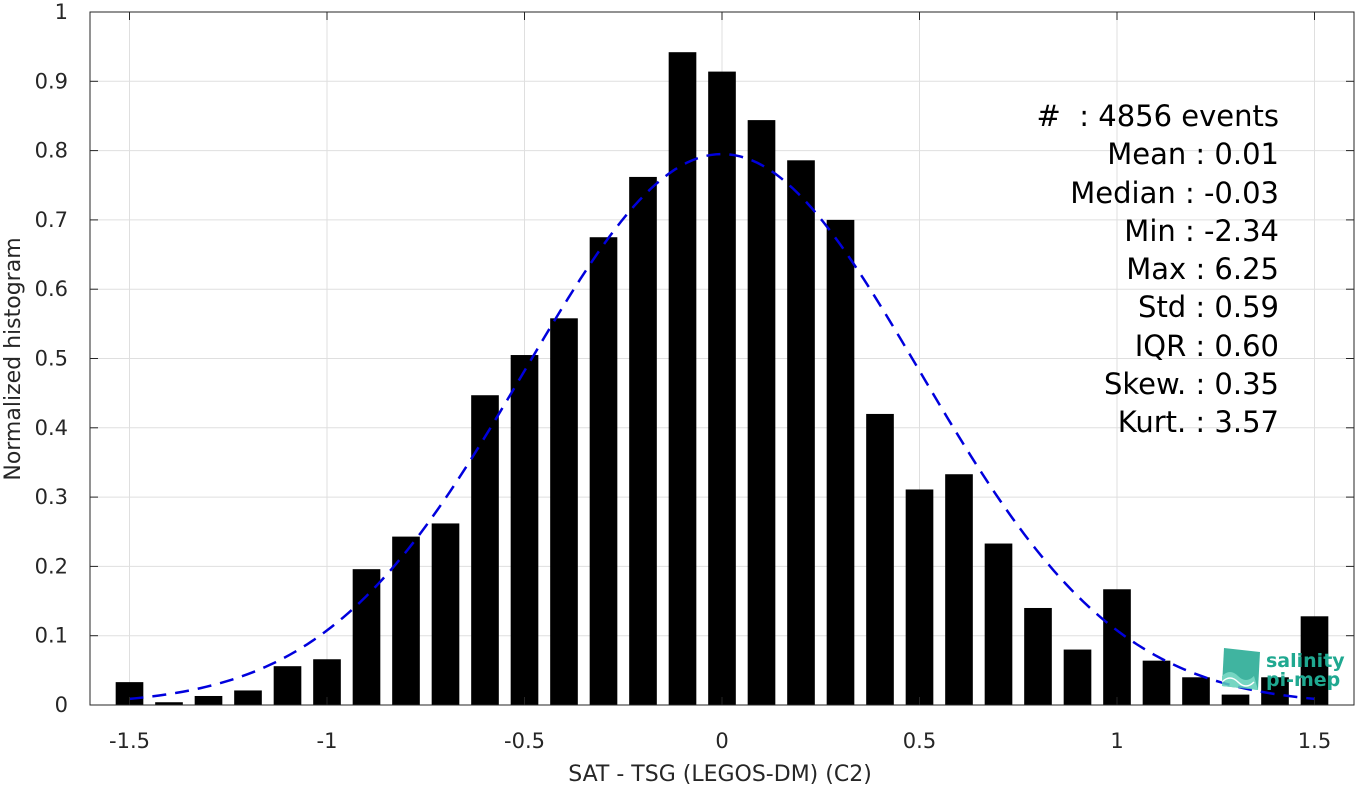 Image resolution: width=1367 pixels, height=785 pixels. What do you see at coordinates (1202, 269) in the screenshot?
I see `stats-line: Max : 6.25` at bounding box center [1202, 269].